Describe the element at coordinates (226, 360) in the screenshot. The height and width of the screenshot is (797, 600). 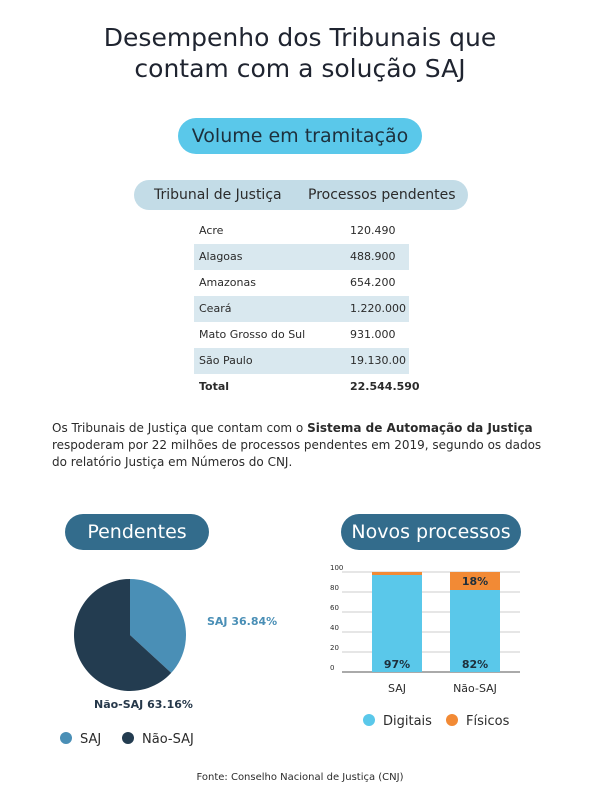
I see `tribunal-cell: São Paulo` at that location.